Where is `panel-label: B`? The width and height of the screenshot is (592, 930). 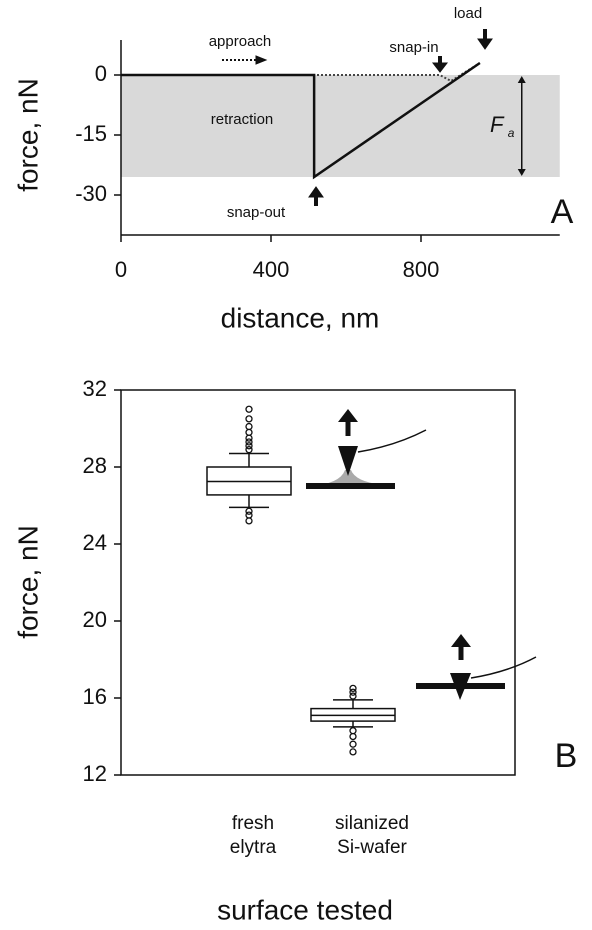
panel-label: B is located at coordinates (566, 756).